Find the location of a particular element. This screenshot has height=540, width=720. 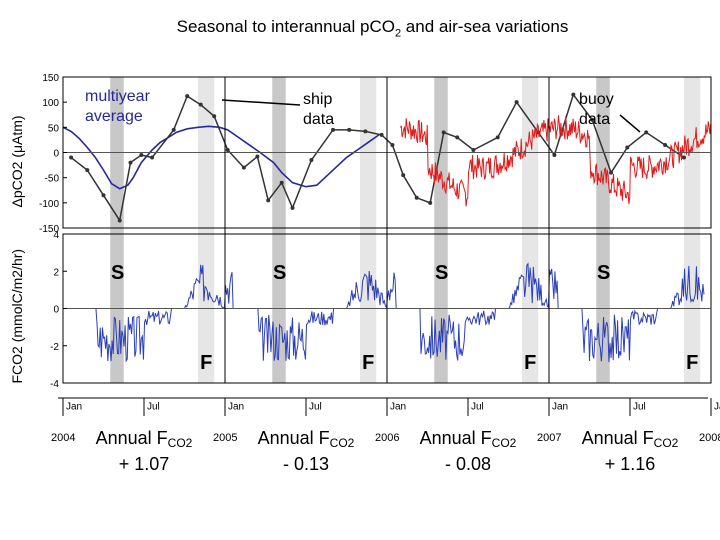

top-y-tick-label: -50 is located at coordinates (52, 179).